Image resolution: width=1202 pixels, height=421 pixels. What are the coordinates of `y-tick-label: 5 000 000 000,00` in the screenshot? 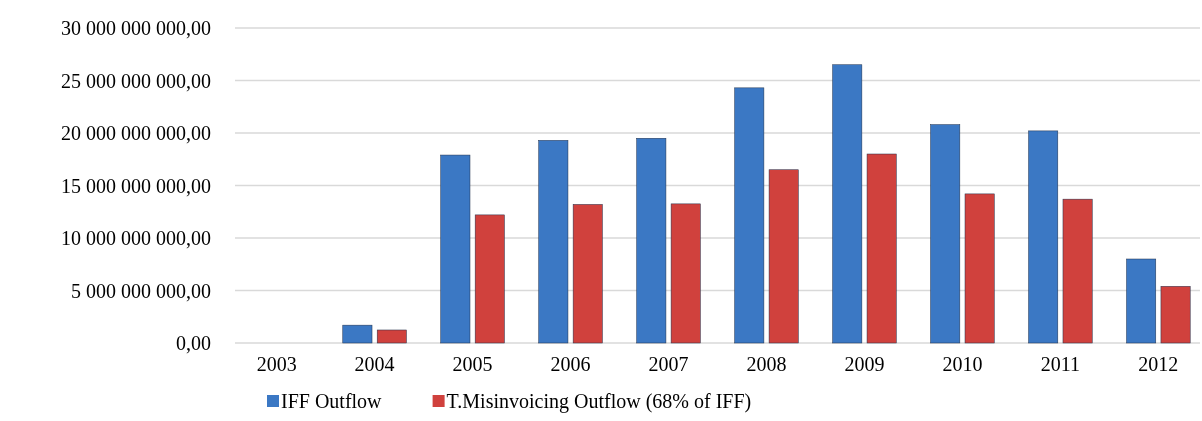 It's located at (141, 290).